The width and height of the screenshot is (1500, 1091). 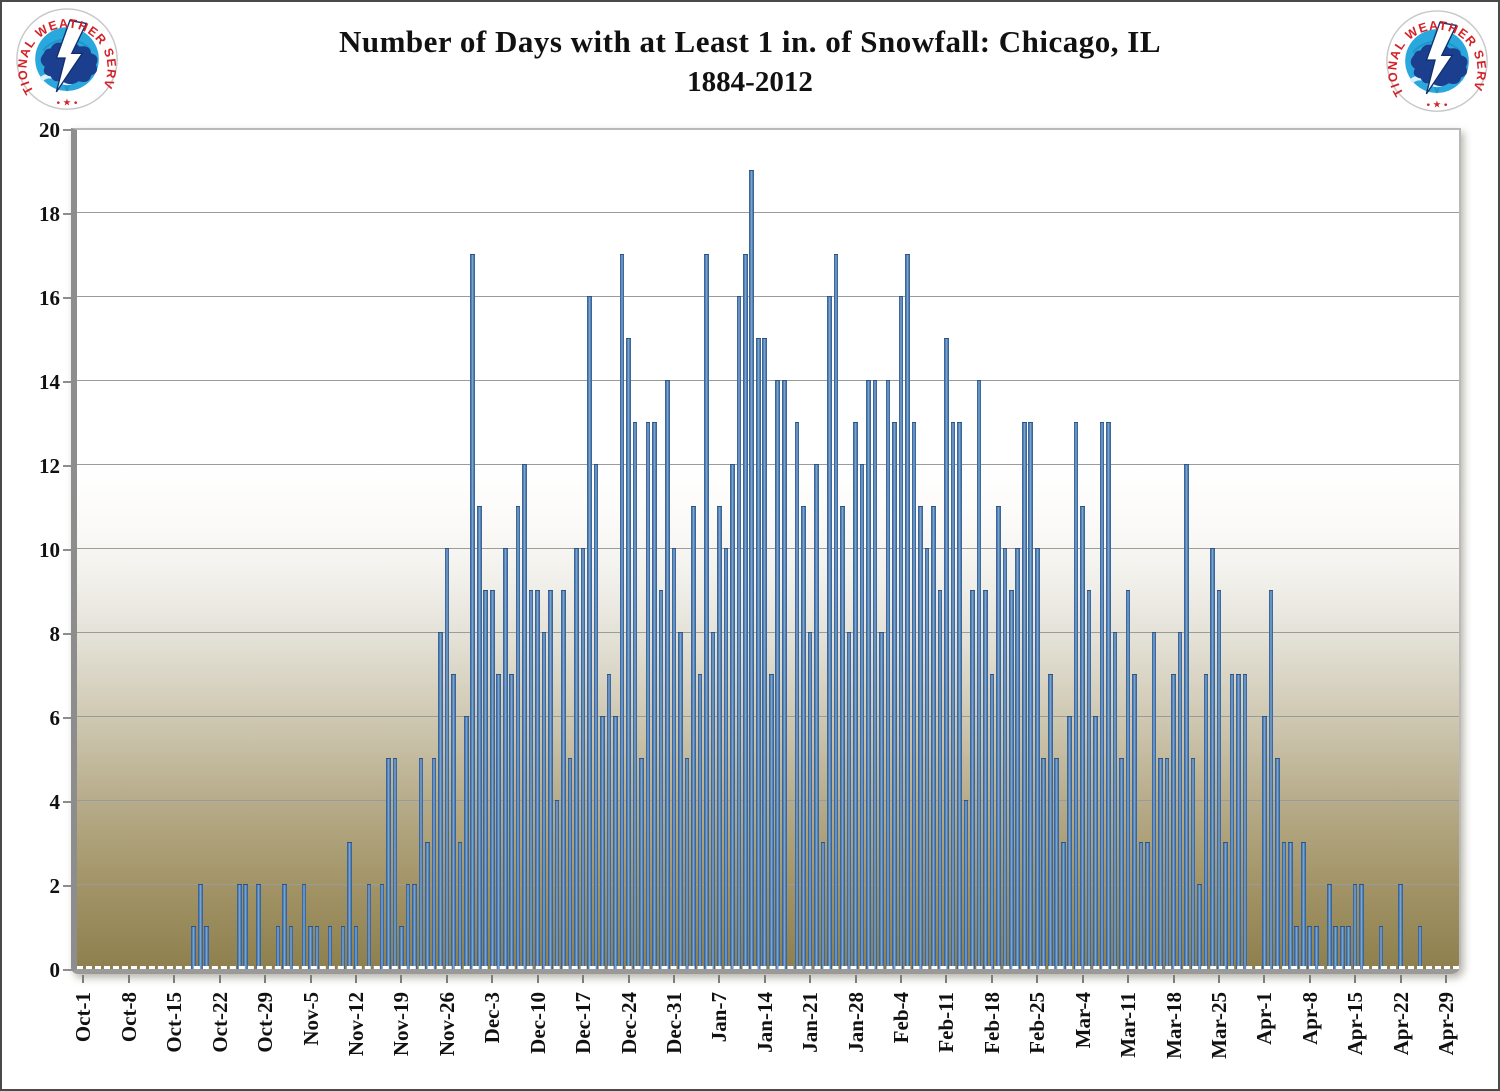 What do you see at coordinates (750, 82) in the screenshot?
I see `chart-subtitle: 1884-2012` at bounding box center [750, 82].